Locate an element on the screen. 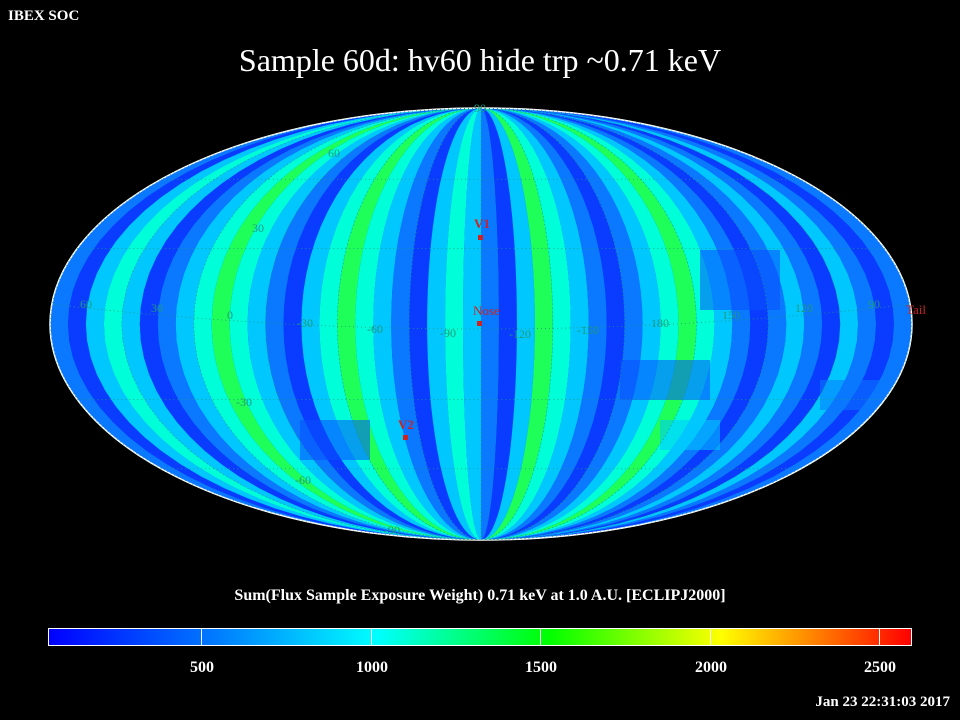  lat-label-minus30: -30 is located at coordinates (244, 402).